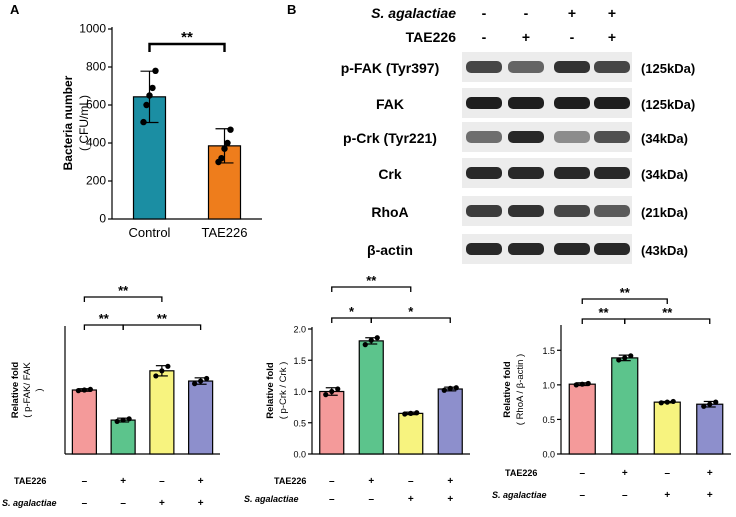 This screenshot has width=736, height=517. What do you see at coordinates (39, 389) in the screenshot?
I see `y-axis-label: )` at bounding box center [39, 389].